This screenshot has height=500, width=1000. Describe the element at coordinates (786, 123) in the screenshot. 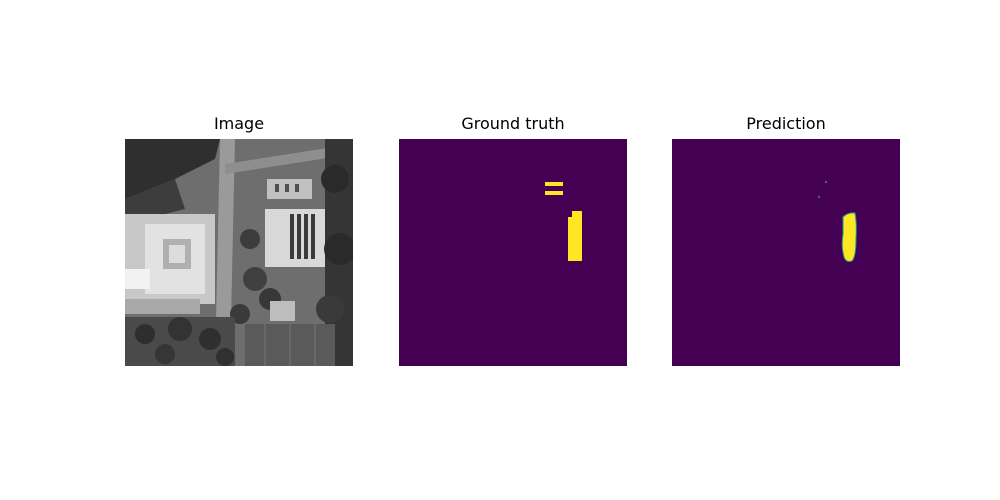

I see `prediction-panel-title: Prediction` at that location.